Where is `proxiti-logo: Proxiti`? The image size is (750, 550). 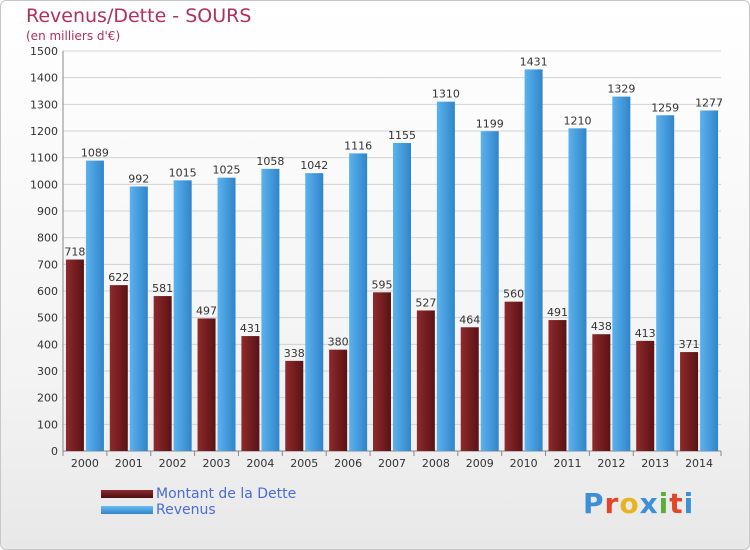 proxiti-logo: Proxiti is located at coordinates (638, 503).